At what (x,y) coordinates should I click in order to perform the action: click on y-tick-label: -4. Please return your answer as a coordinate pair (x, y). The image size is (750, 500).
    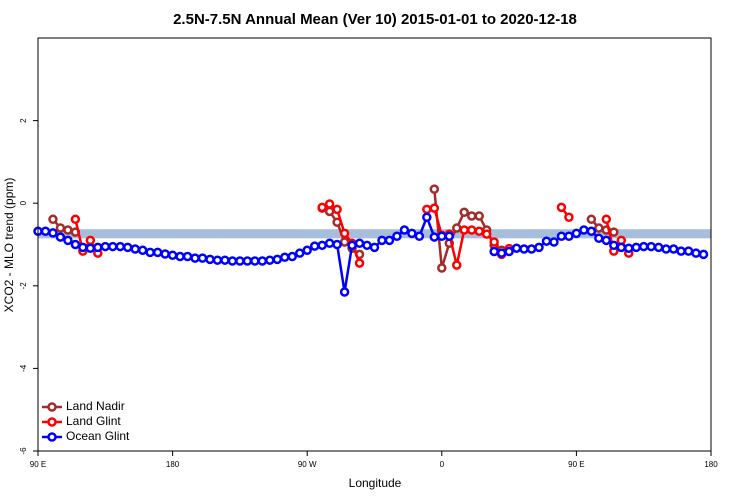
    Looking at the image, I should click on (23, 368).